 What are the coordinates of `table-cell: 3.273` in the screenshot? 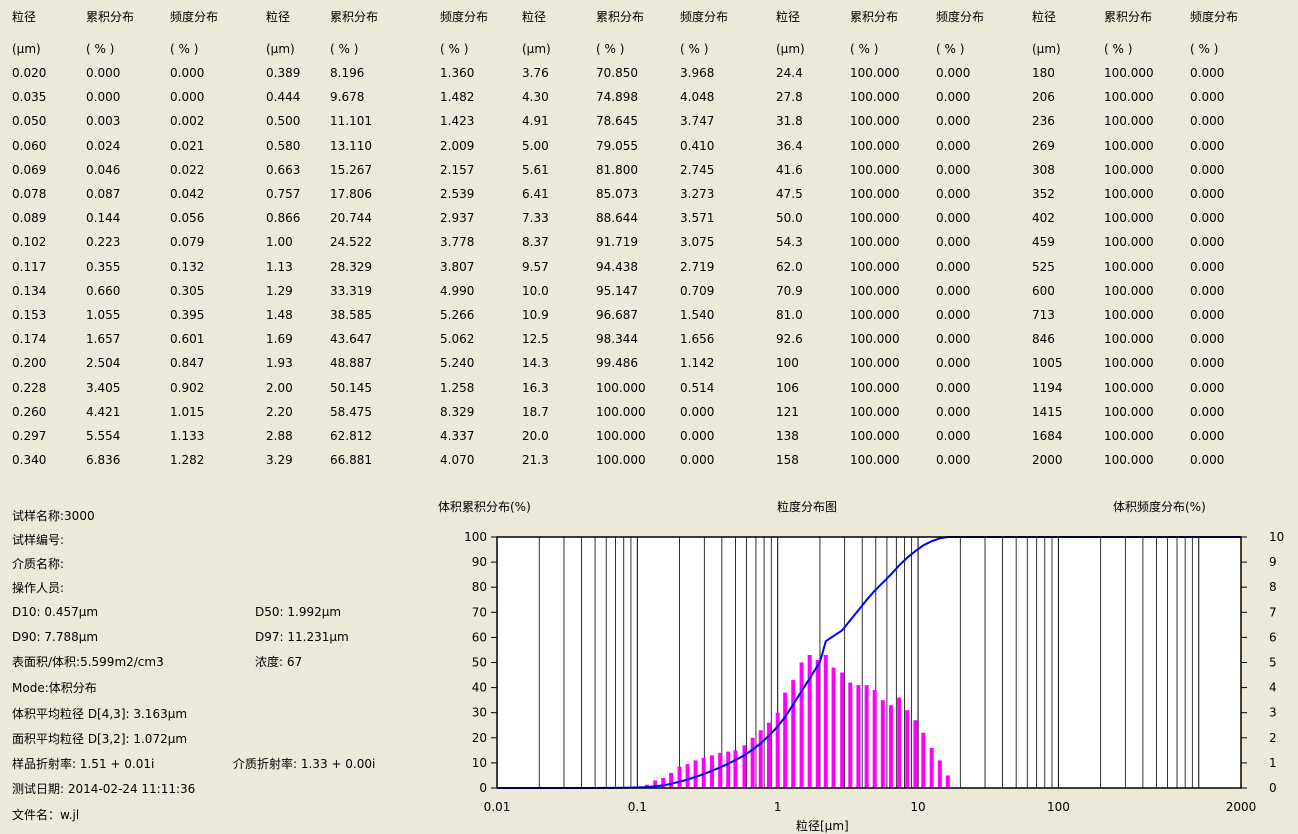 It's located at (697, 194).